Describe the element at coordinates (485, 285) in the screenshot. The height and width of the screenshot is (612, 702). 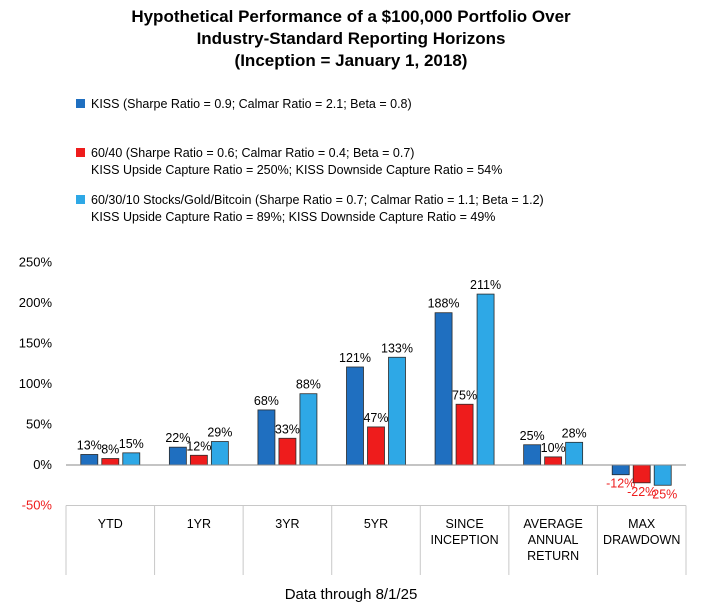
I see `bar-value-label: 211%` at that location.